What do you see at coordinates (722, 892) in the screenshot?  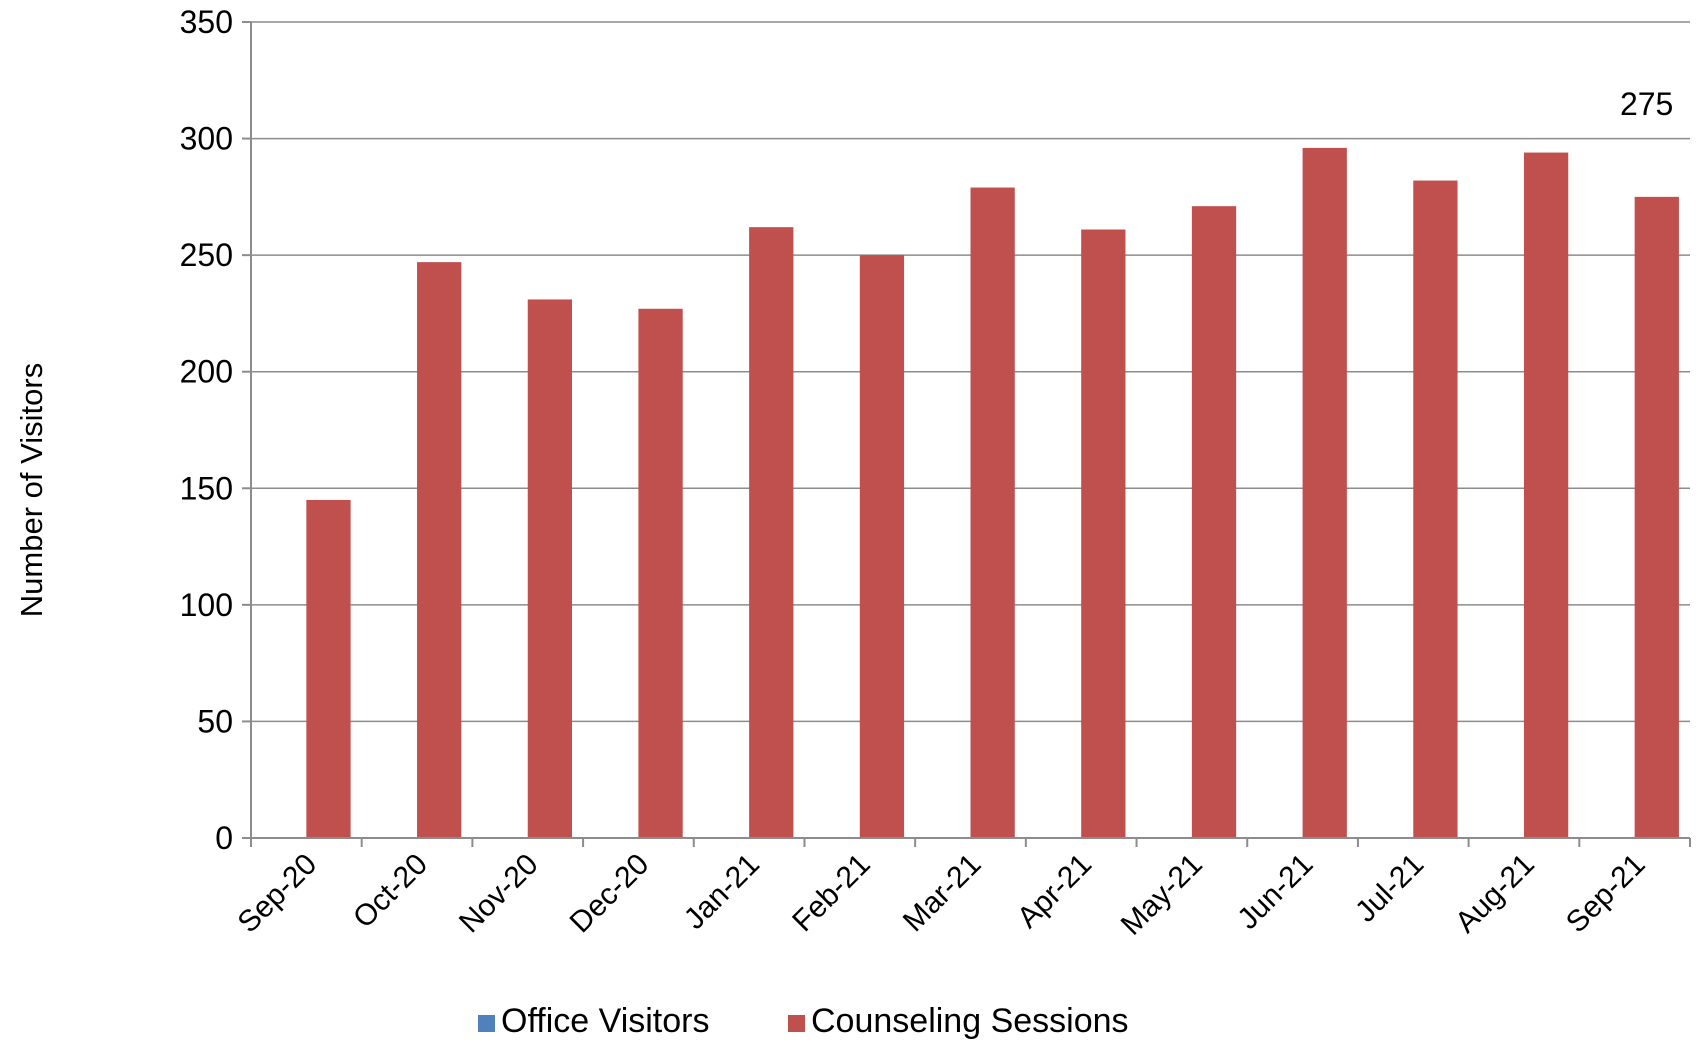 I see `x-tick-label: Jan-21` at bounding box center [722, 892].